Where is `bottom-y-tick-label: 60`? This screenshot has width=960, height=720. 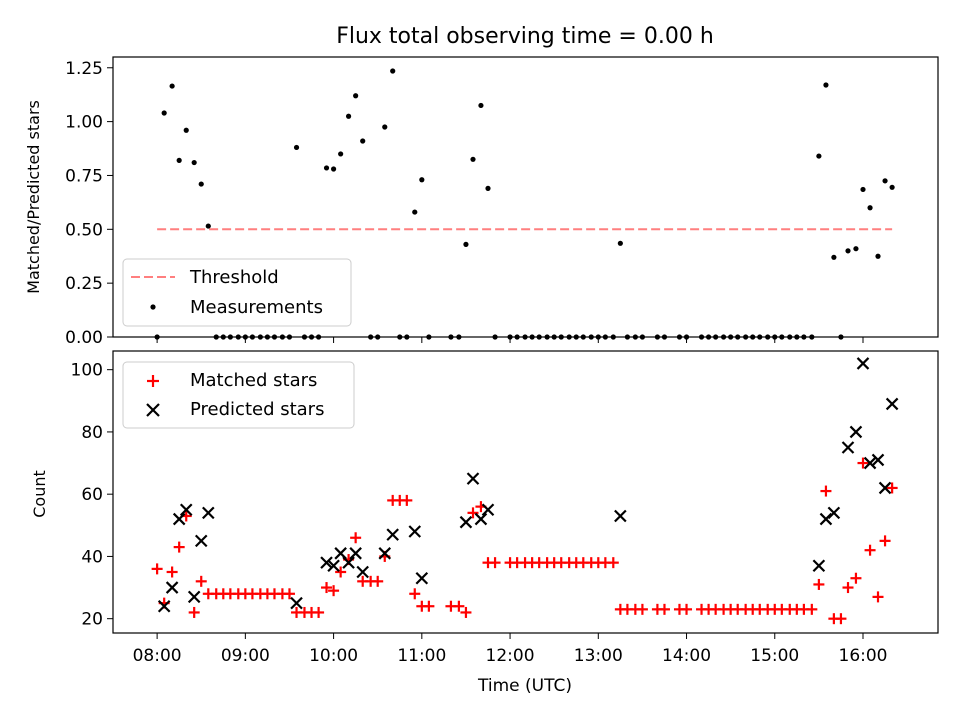 bottom-y-tick-label: 60 is located at coordinates (92, 495).